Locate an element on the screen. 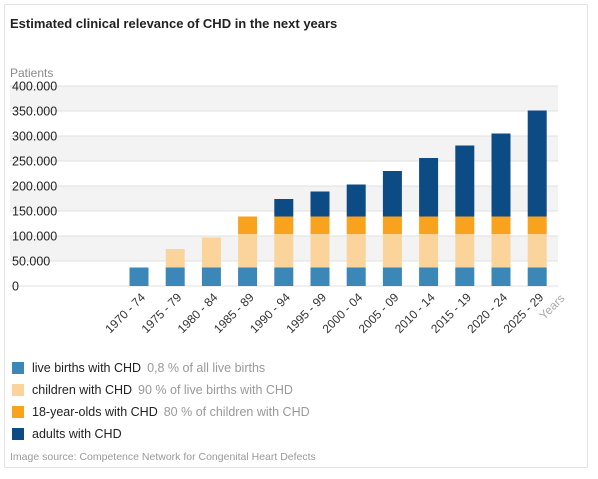 Image resolution: width=598 pixels, height=479 pixels. legend-series-name: adults with CHD is located at coordinates (77, 434).